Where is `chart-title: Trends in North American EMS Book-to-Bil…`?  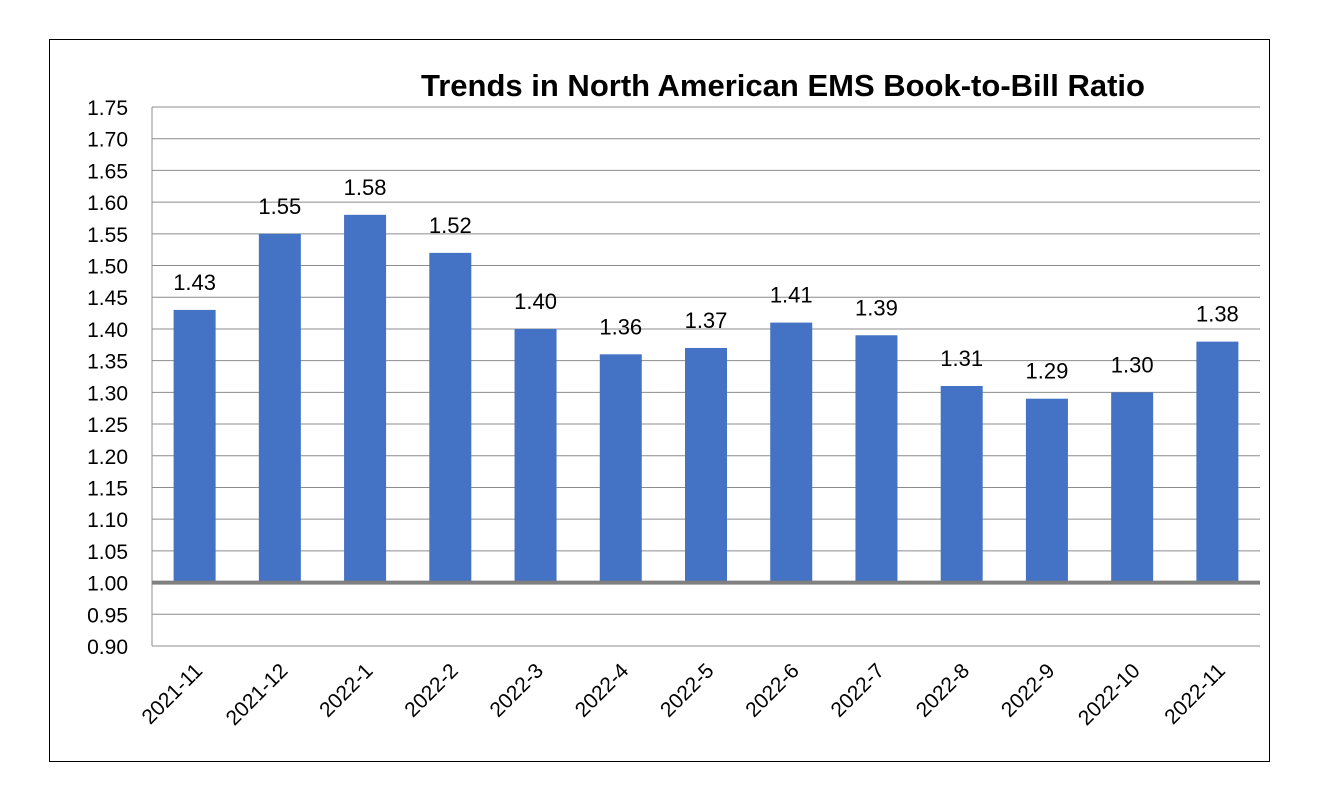
chart-title: Trends in North American EMS Book-to-Bil… is located at coordinates (783, 85).